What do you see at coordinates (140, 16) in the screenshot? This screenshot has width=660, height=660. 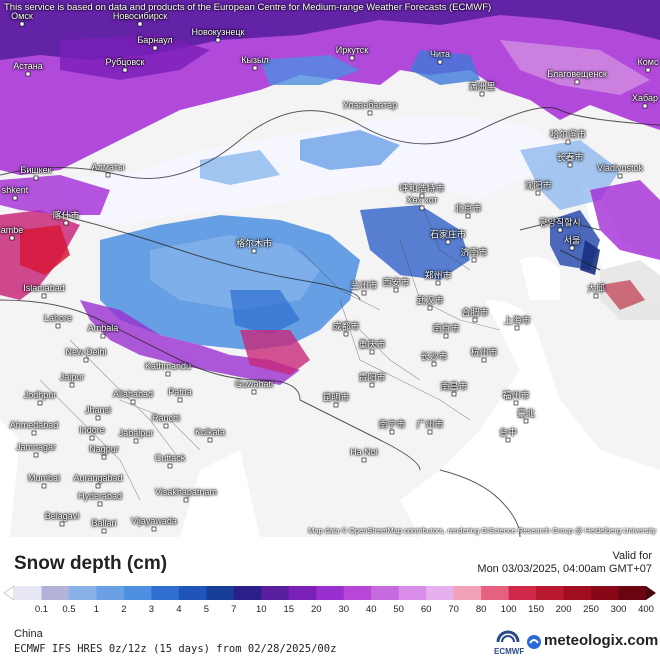 I see `city-label: Новосибирск` at bounding box center [140, 16].